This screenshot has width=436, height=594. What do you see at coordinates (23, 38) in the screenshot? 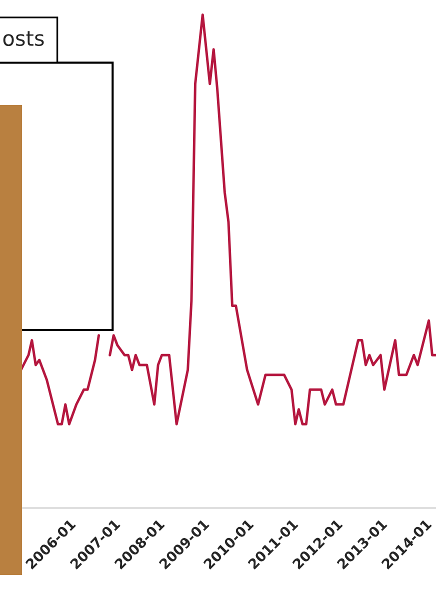
I see `annotation: osts` at bounding box center [23, 38].